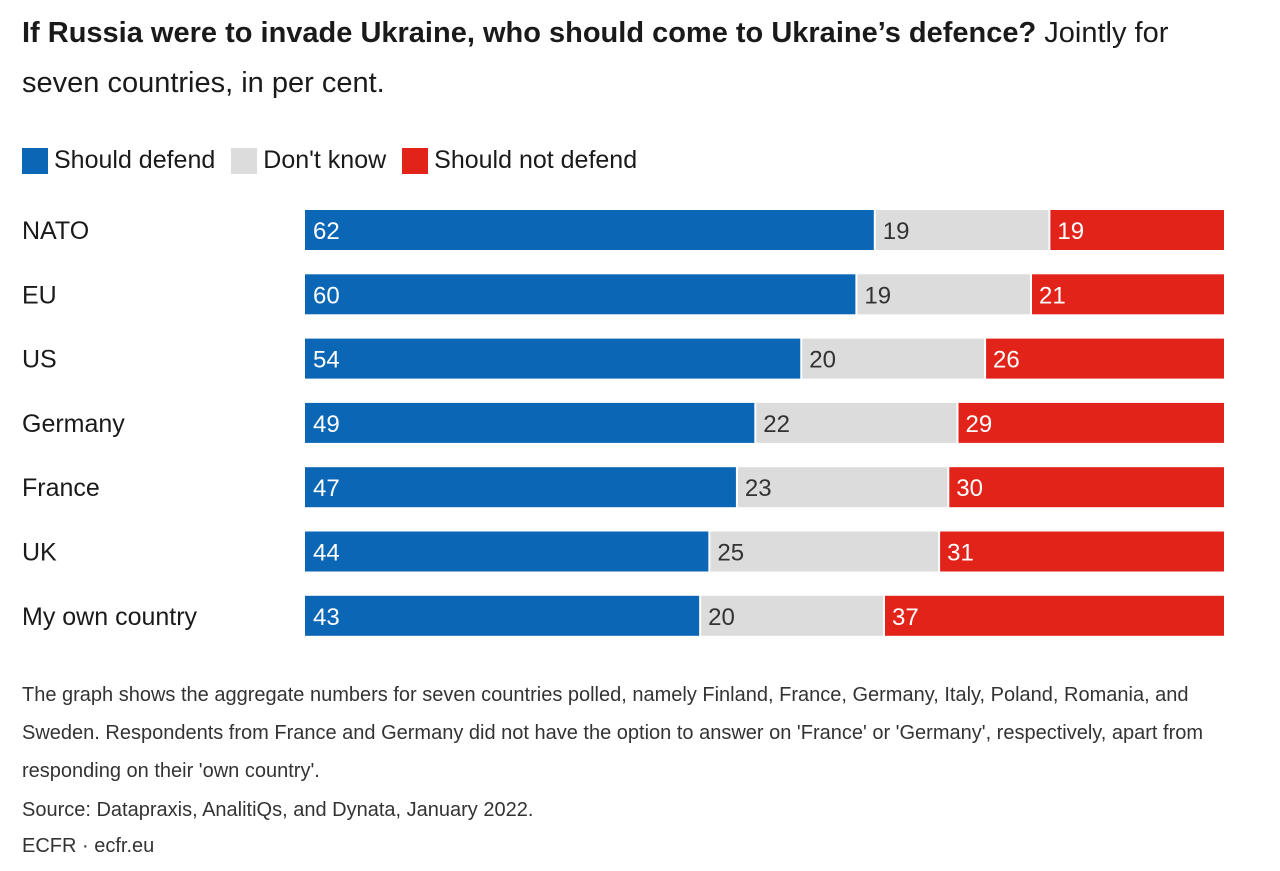  I want to click on data-label: 25, so click(730, 553).